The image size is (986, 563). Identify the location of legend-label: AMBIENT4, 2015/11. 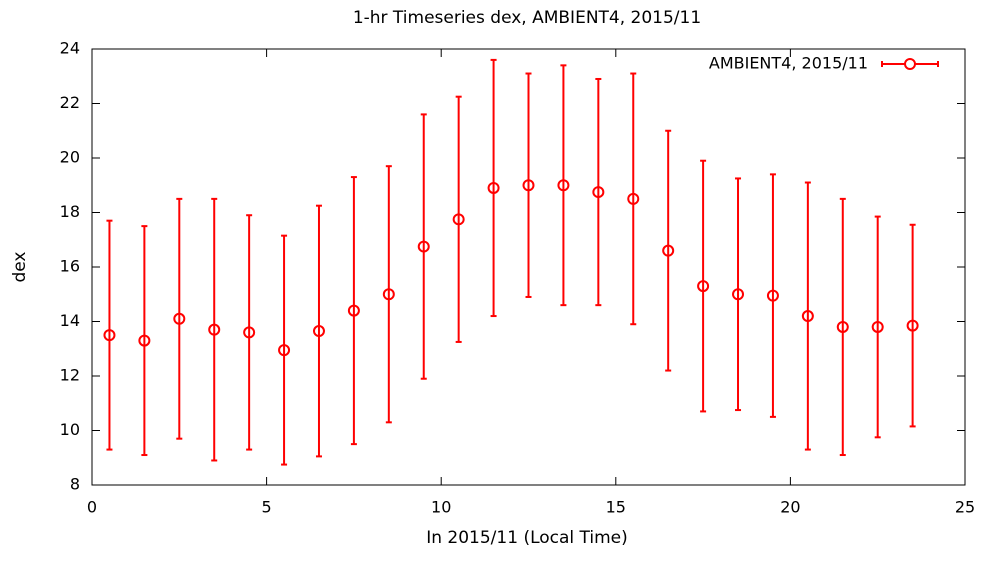
(788, 63).